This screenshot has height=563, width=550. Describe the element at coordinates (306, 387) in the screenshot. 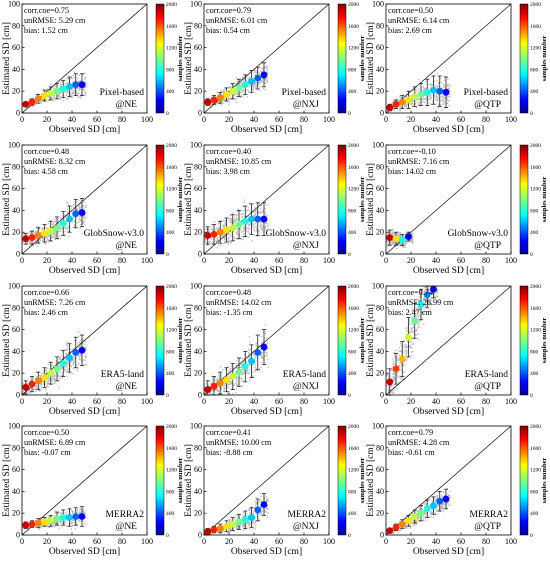

I see `region-label: @NXJ` at that location.